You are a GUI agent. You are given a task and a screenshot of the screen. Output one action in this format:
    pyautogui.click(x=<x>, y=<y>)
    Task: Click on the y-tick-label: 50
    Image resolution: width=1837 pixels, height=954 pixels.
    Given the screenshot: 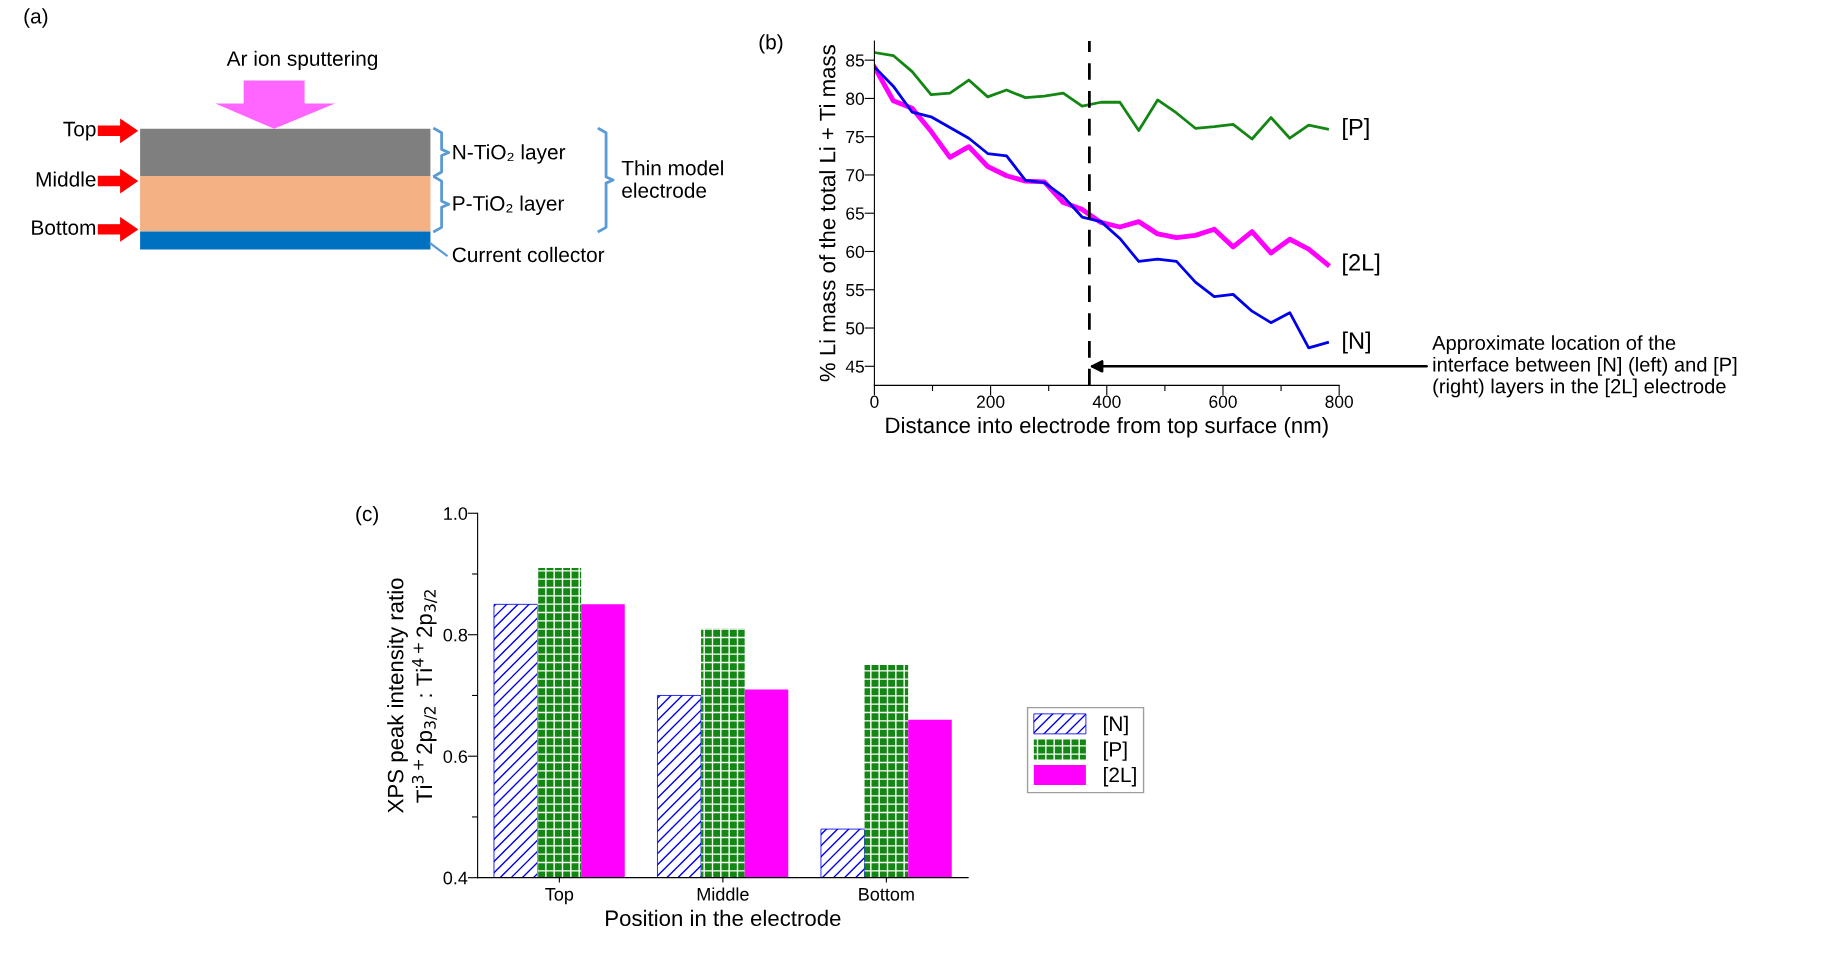 What is the action you would take?
    pyautogui.click(x=855, y=328)
    